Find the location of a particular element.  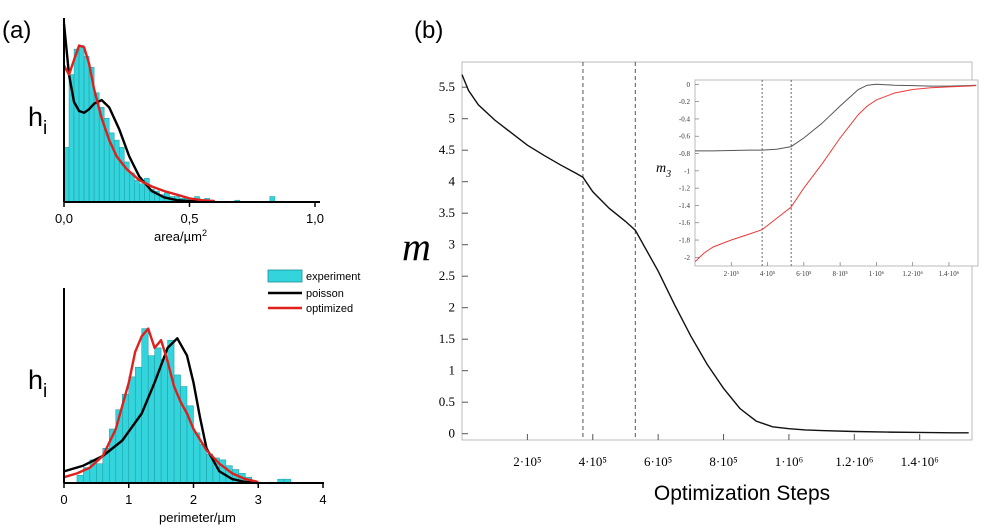

y-tick-label: 2.5 is located at coordinates (447, 275).